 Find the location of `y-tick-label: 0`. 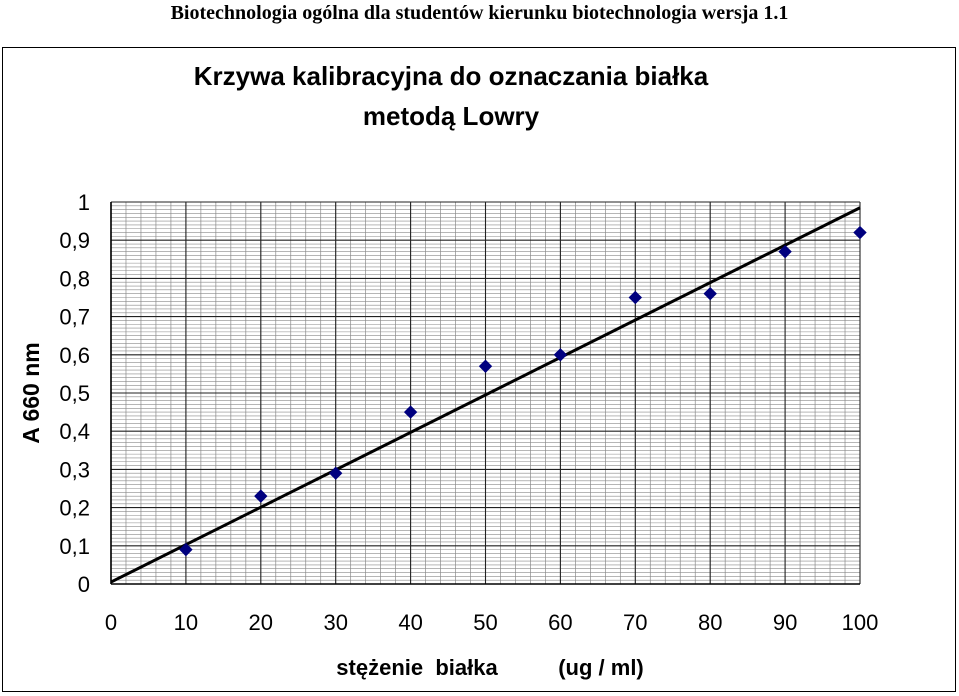

y-tick-label: 0 is located at coordinates (84, 584).